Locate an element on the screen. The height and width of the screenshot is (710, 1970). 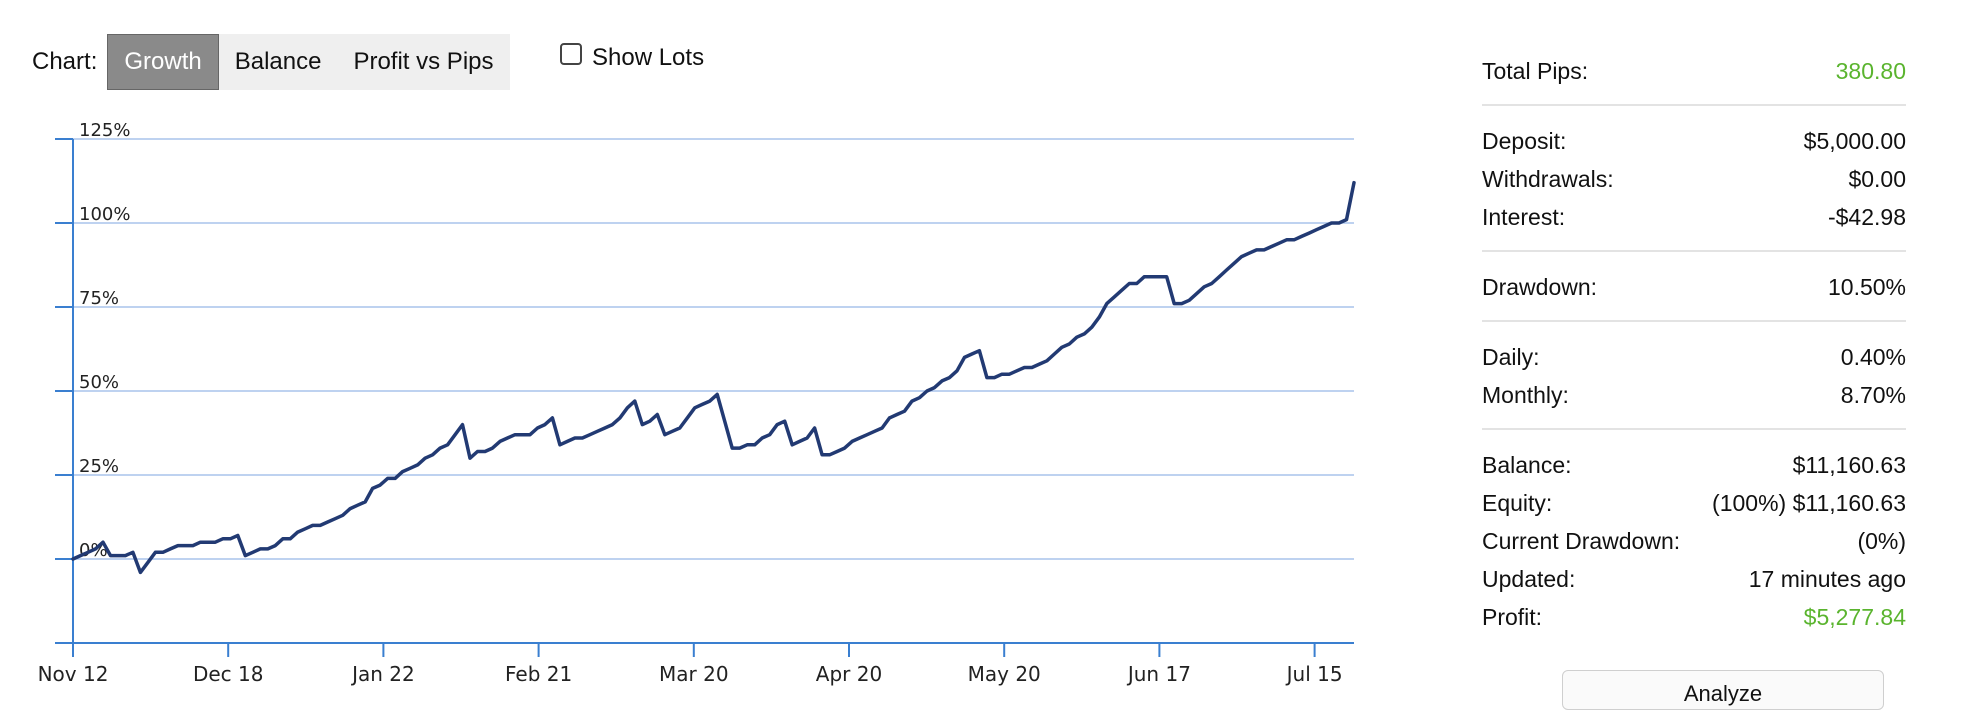
tab-balance: Balance is located at coordinates (278, 62).